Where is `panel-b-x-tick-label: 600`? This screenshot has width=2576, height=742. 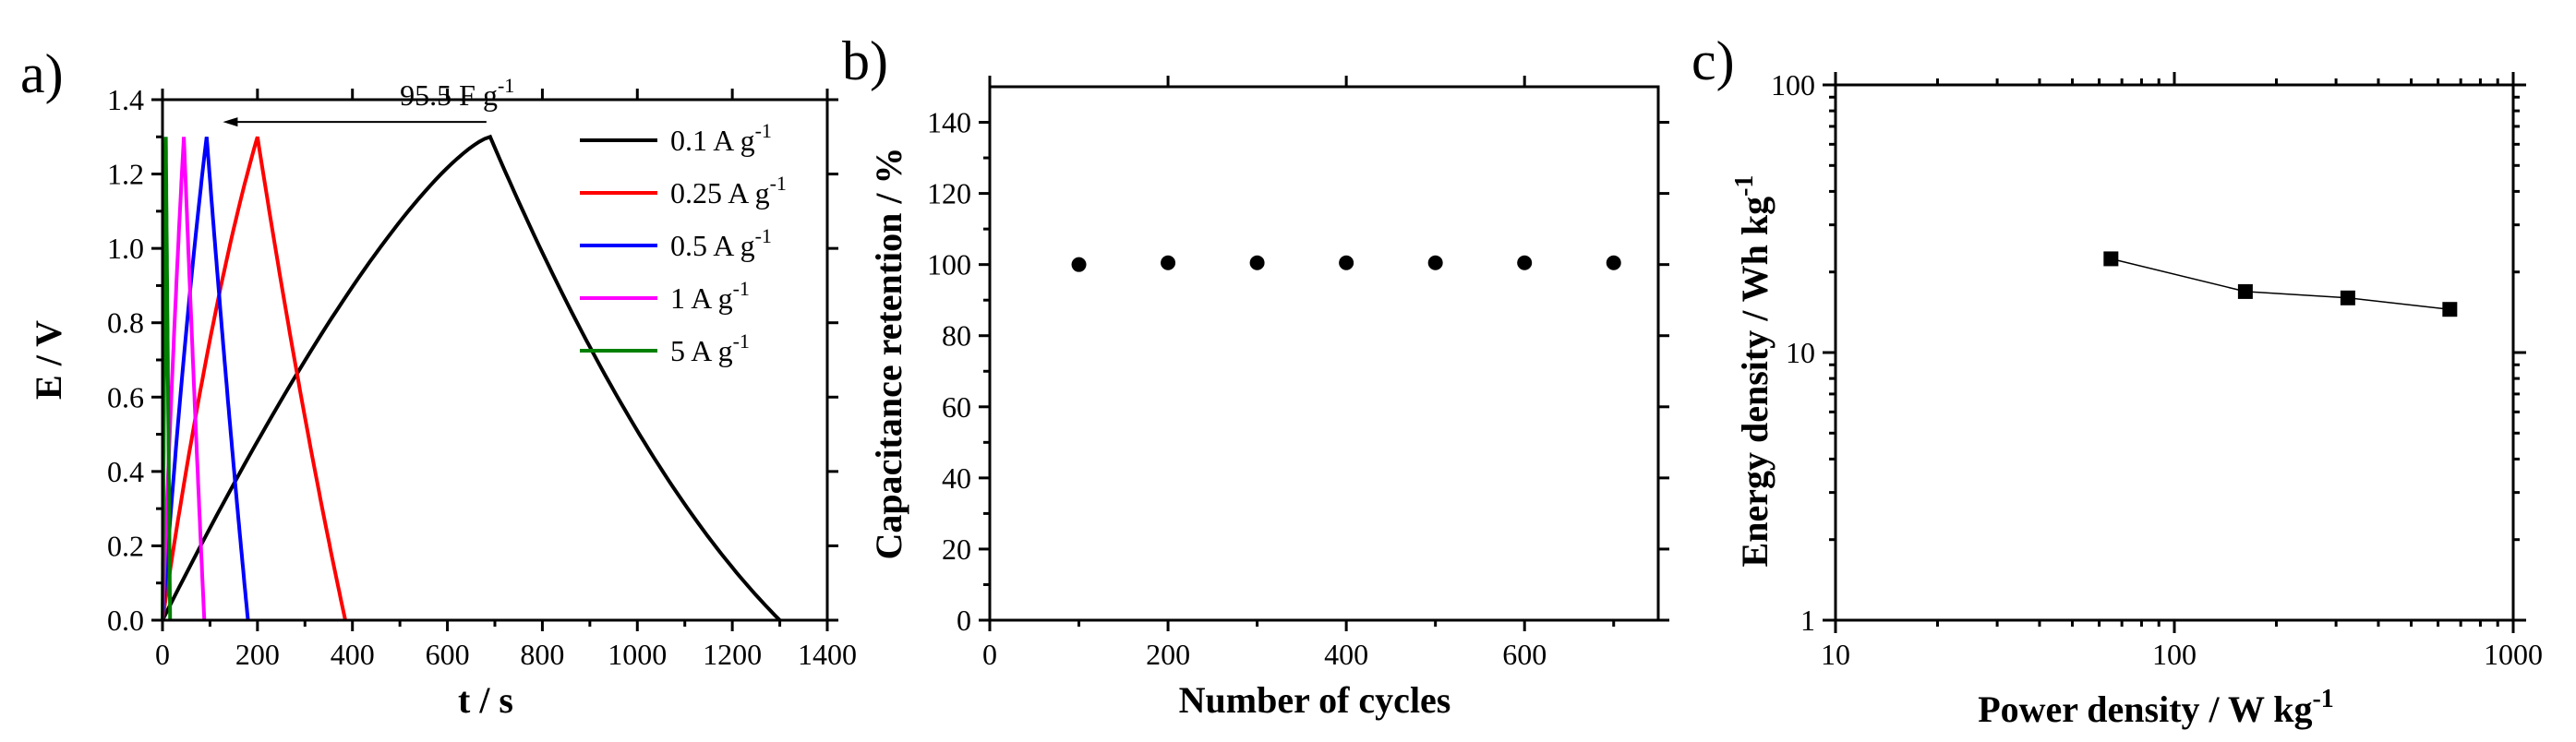
panel-b-x-tick-label: 600 is located at coordinates (1524, 654).